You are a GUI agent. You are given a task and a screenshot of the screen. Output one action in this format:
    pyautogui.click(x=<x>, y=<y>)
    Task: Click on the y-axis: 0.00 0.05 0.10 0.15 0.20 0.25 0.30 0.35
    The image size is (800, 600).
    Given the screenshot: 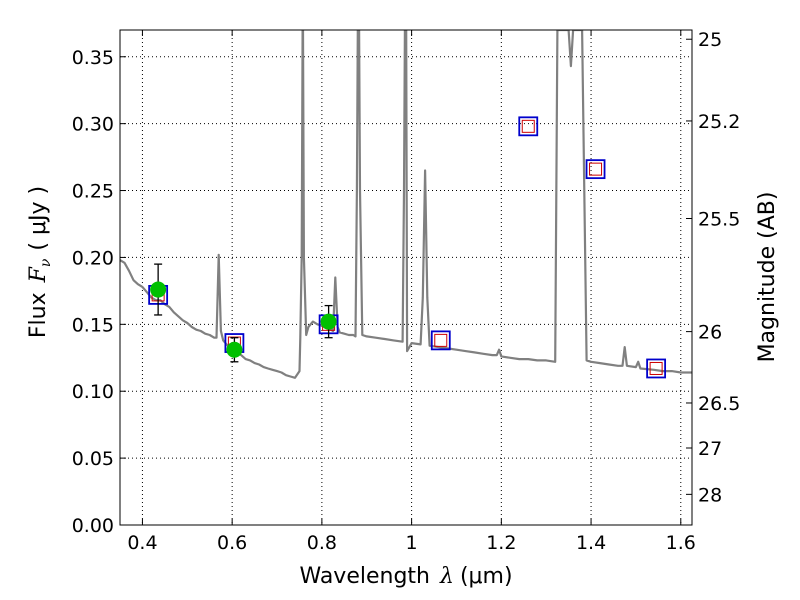 What is the action you would take?
    pyautogui.click(x=99, y=292)
    